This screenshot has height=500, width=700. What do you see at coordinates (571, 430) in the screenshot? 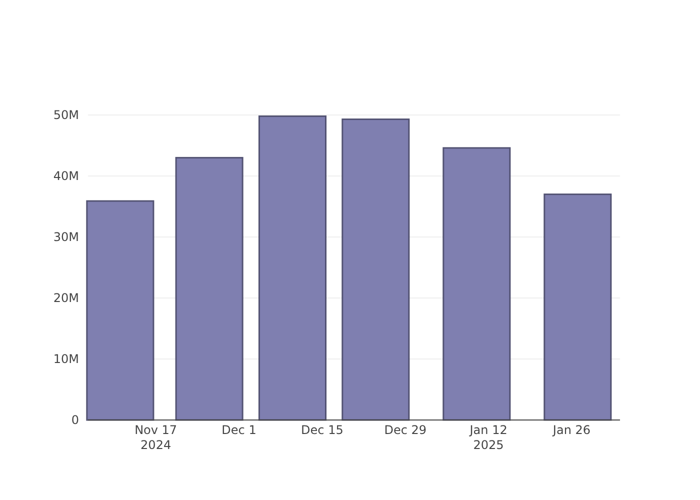
I see `x-tick-label: Jan 26` at bounding box center [571, 430].